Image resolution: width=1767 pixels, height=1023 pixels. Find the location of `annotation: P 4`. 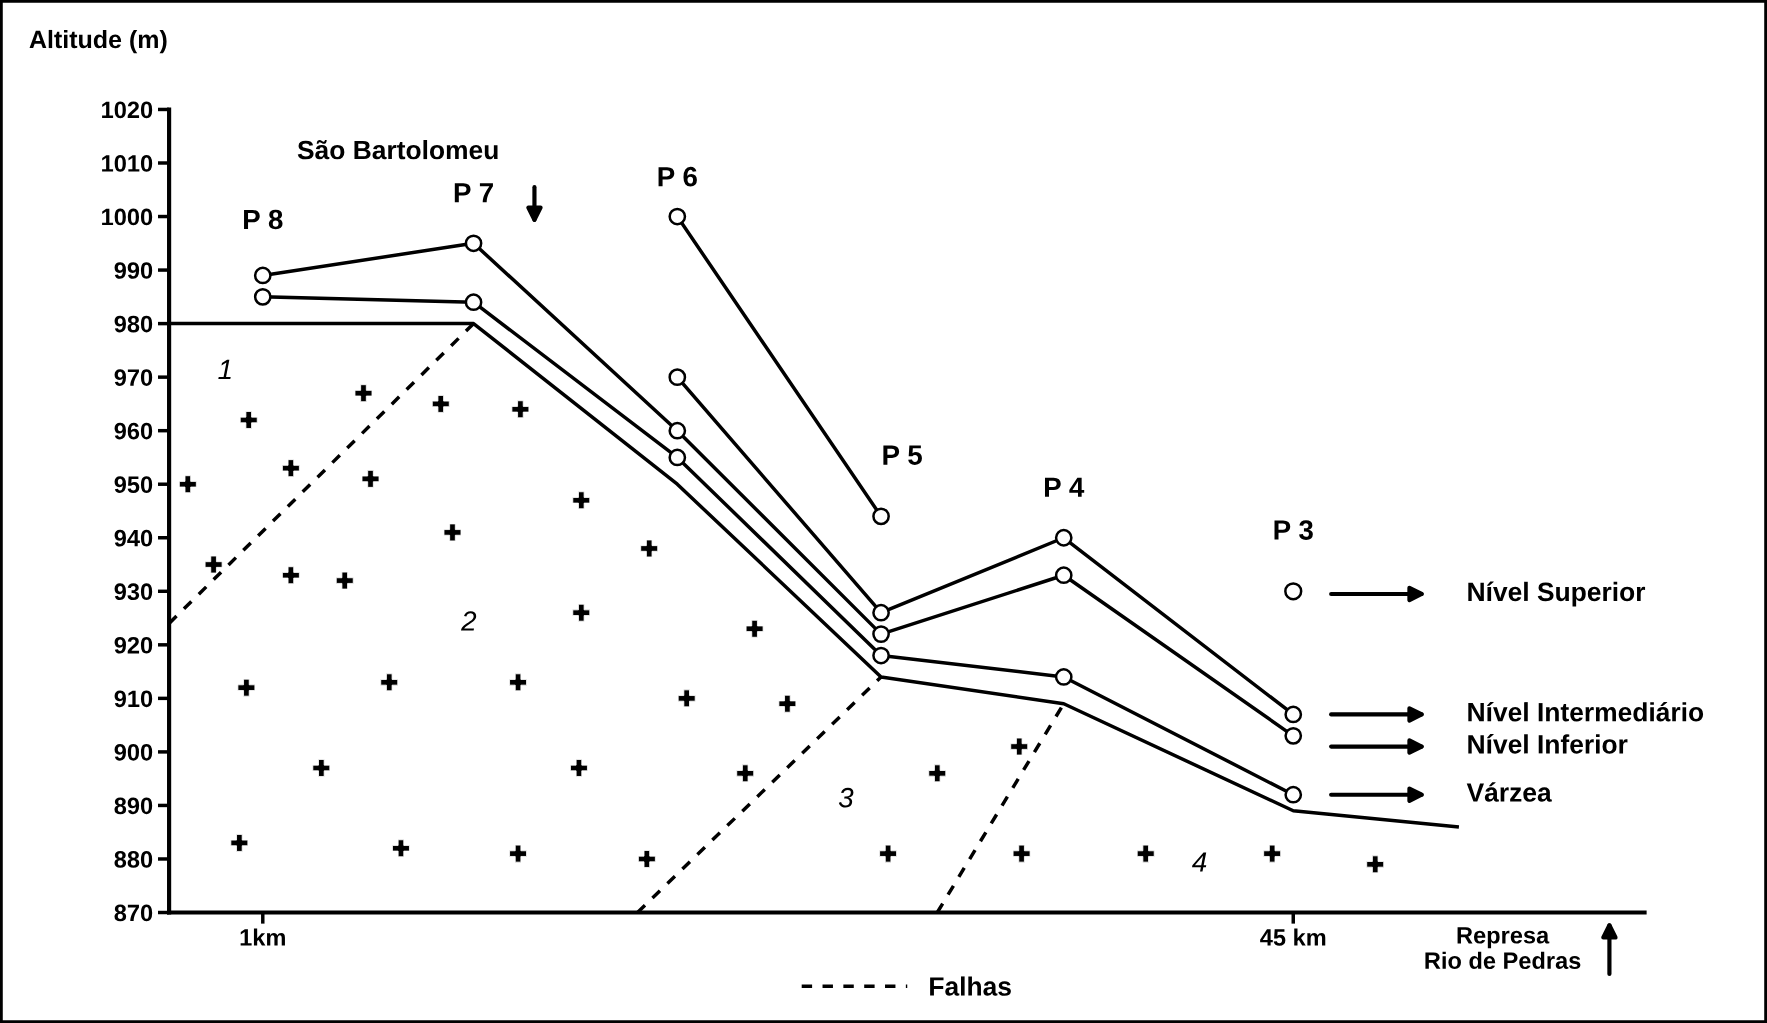

annotation: P 4 is located at coordinates (1064, 487).